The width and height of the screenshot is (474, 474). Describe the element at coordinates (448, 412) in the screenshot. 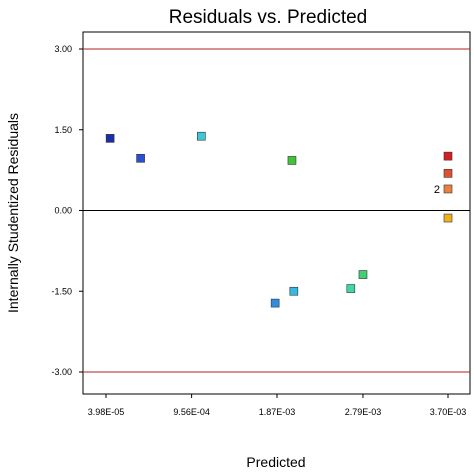

I see `x-tick-label: 3.70E-03` at that location.